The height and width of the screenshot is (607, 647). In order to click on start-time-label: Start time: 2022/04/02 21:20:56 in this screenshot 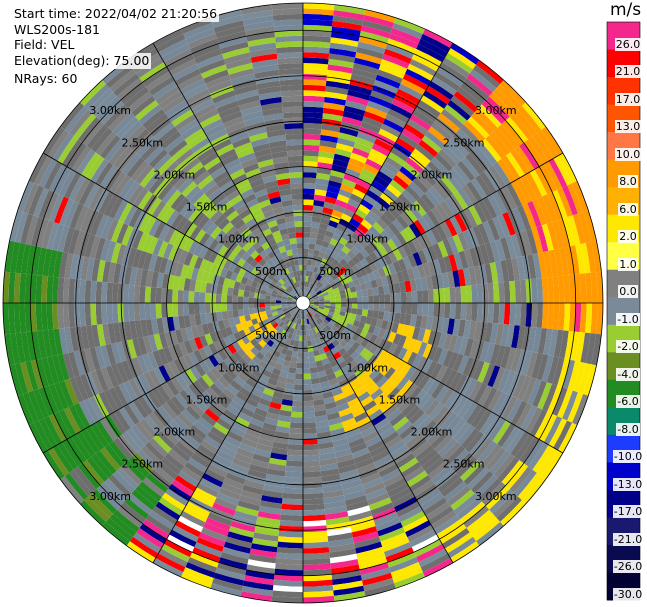, I will do `click(116, 14)`.